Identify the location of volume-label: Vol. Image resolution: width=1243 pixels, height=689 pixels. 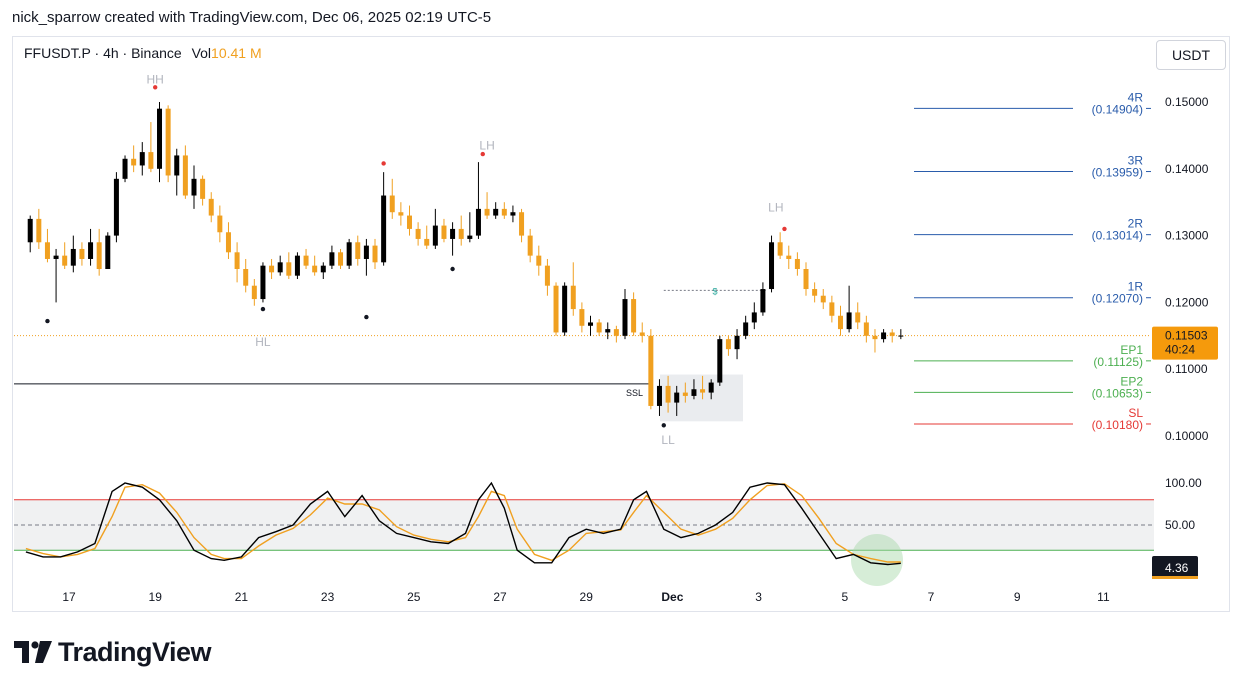
(201, 53).